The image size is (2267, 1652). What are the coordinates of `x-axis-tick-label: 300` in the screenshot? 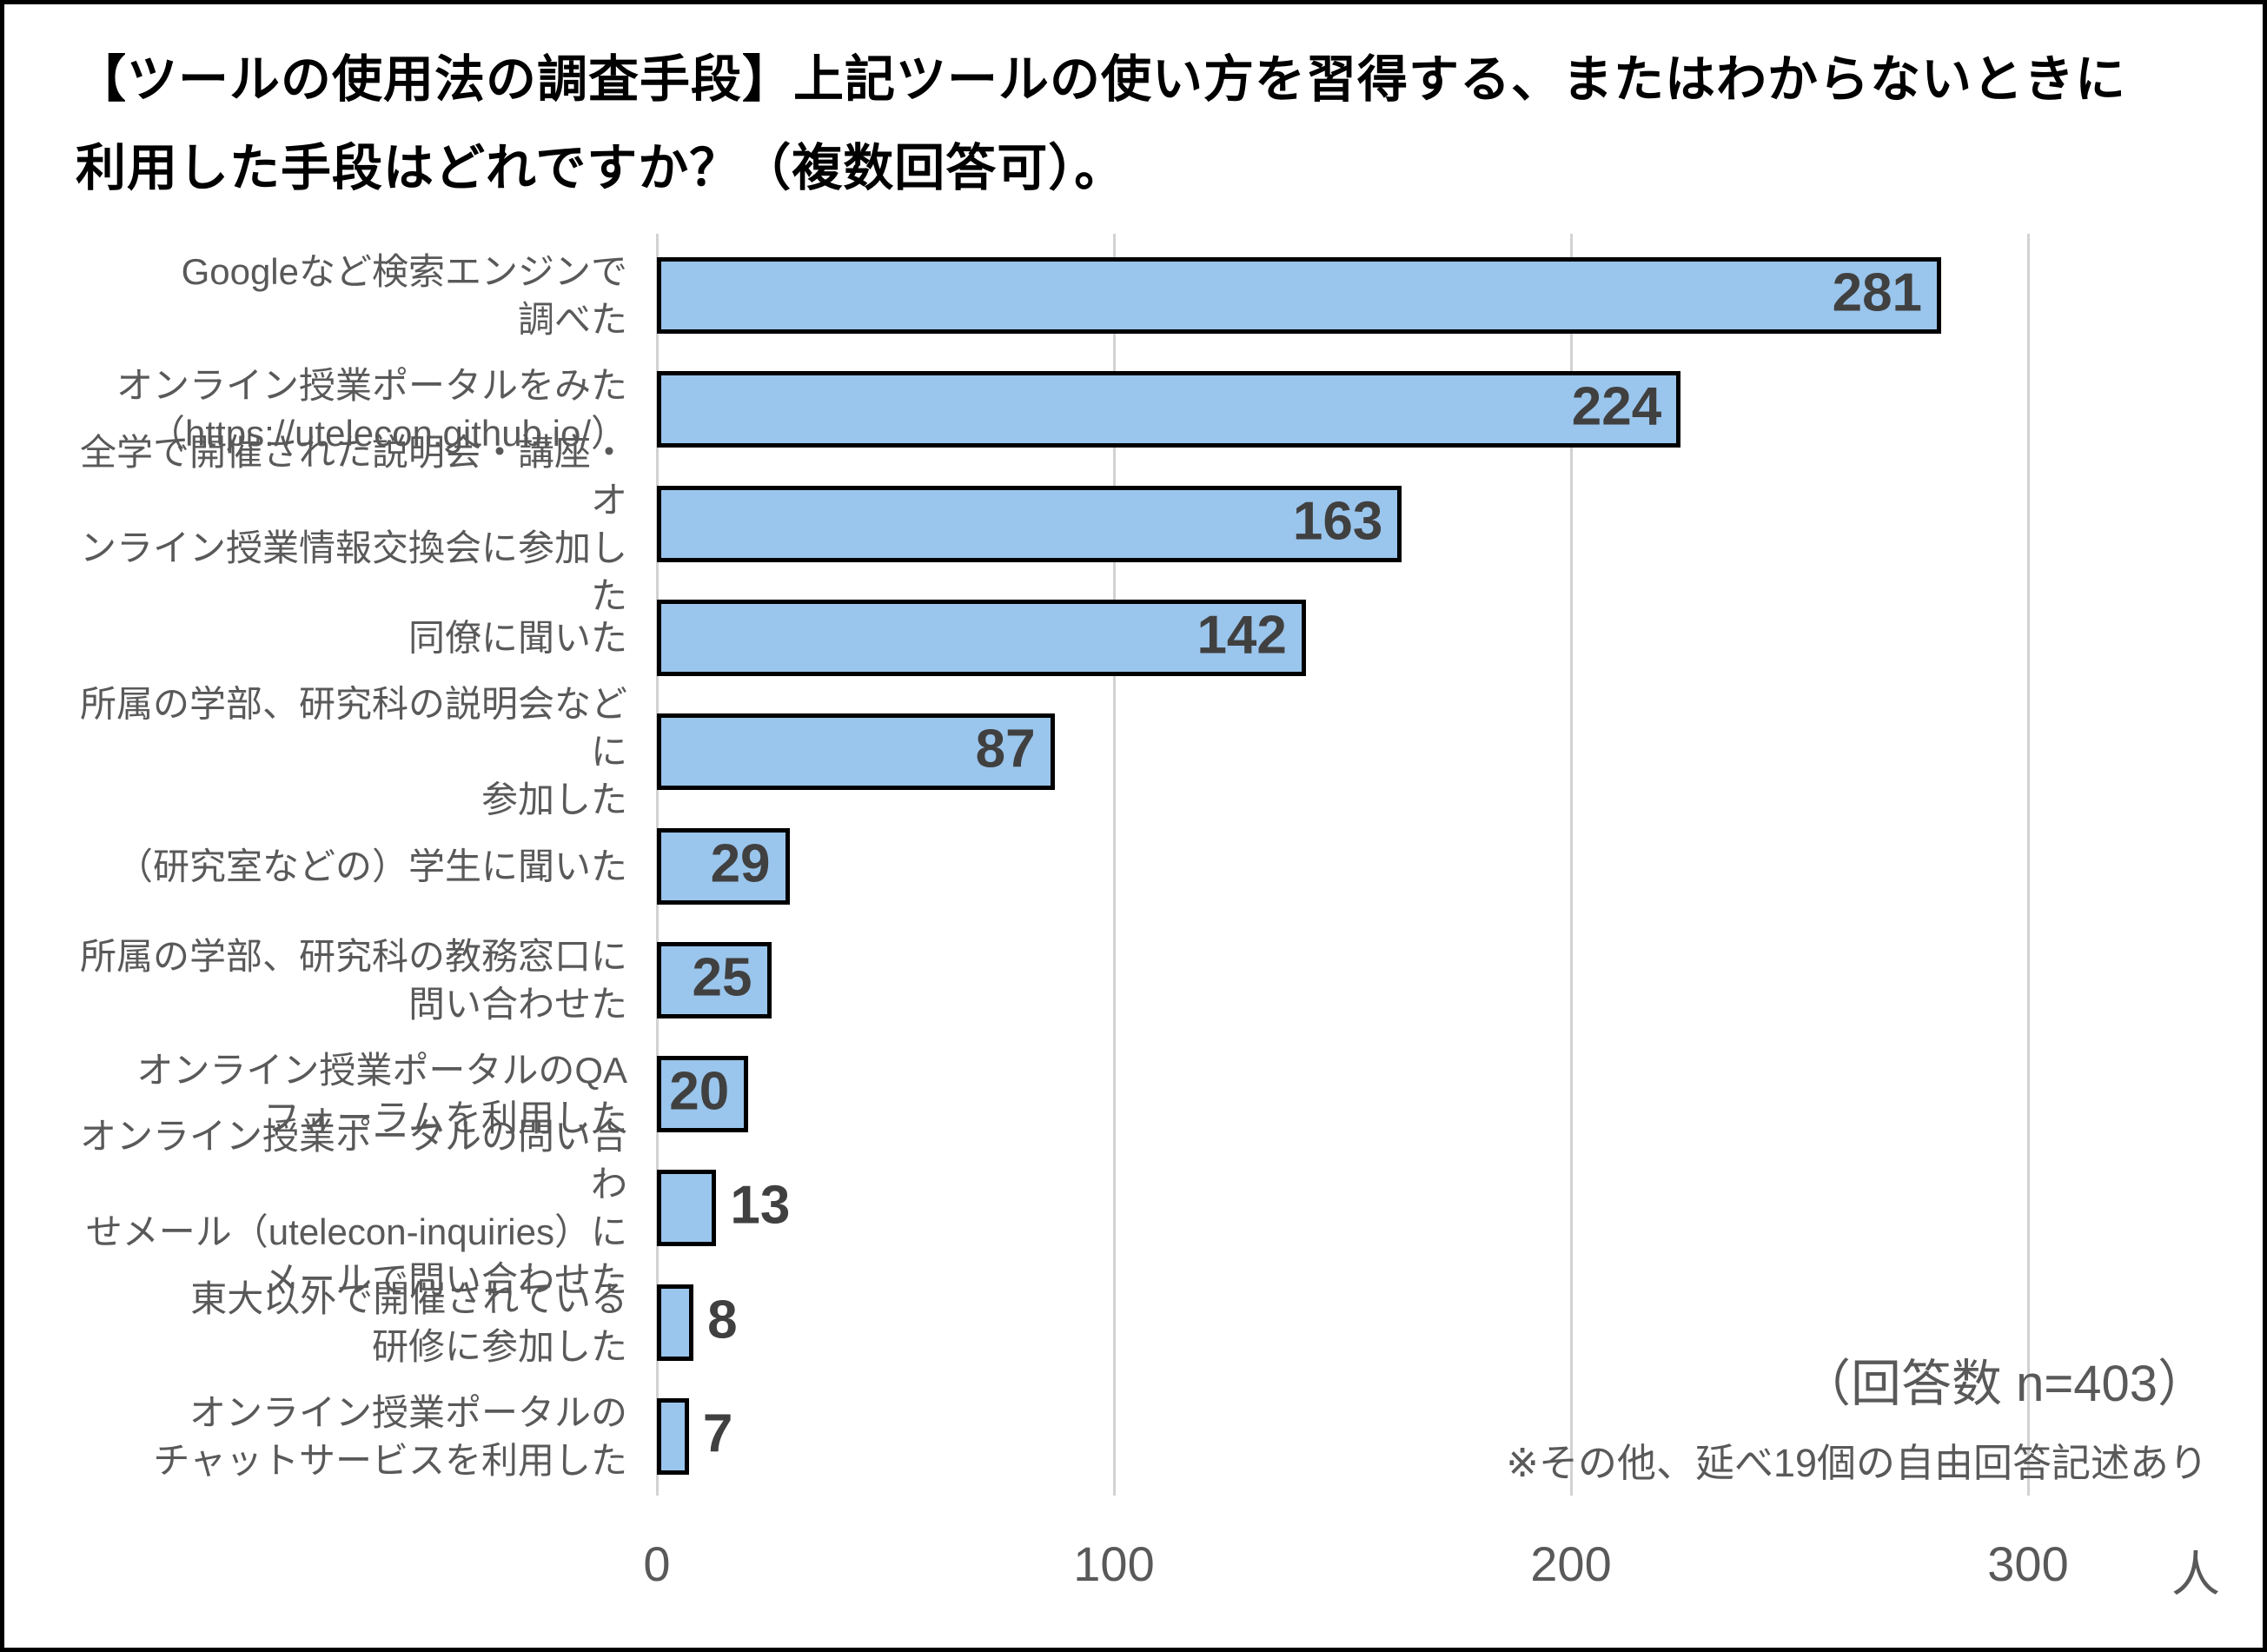 It's located at (2028, 1564).